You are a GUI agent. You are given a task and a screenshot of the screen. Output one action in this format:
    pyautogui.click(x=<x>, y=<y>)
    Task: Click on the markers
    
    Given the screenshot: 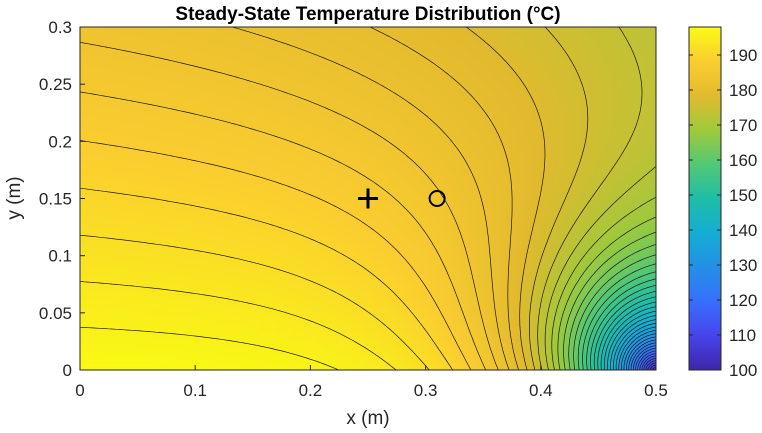 What is the action you would take?
    pyautogui.click(x=402, y=198)
    